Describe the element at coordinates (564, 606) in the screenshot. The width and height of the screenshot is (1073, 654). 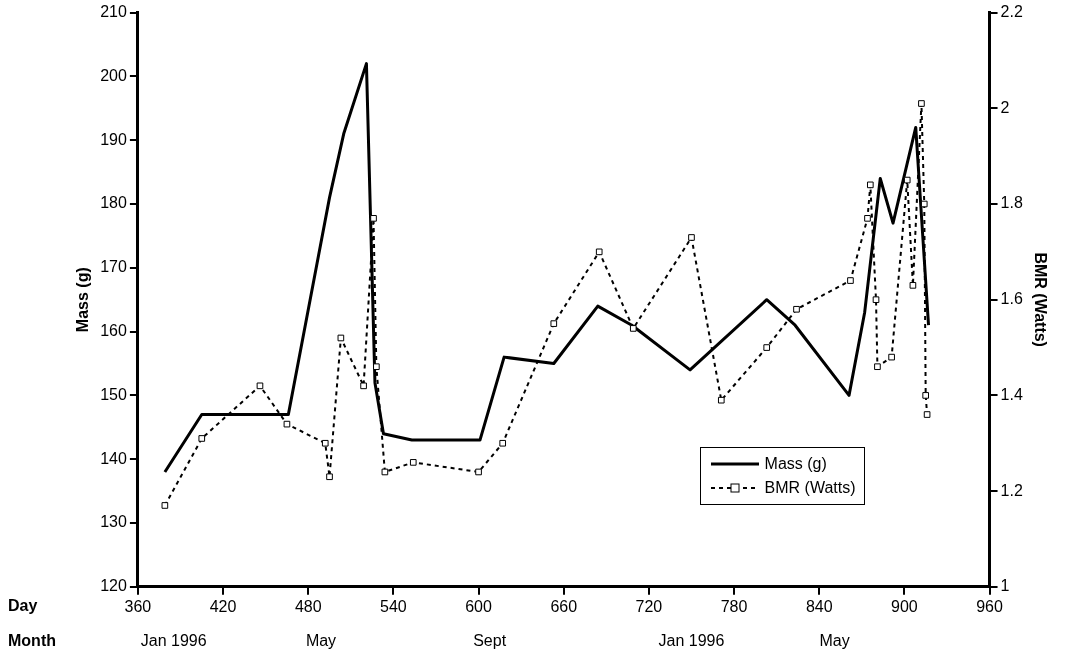
I see `x-tick-label: 660` at that location.